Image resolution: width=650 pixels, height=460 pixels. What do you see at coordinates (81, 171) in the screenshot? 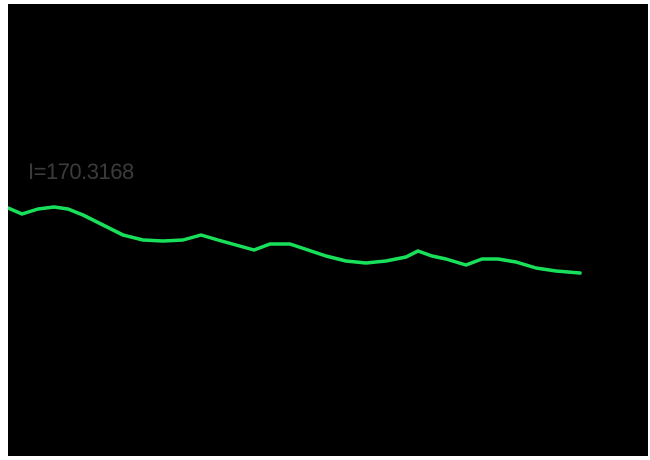
I see `current-value-readout: I=170.3168` at bounding box center [81, 171].